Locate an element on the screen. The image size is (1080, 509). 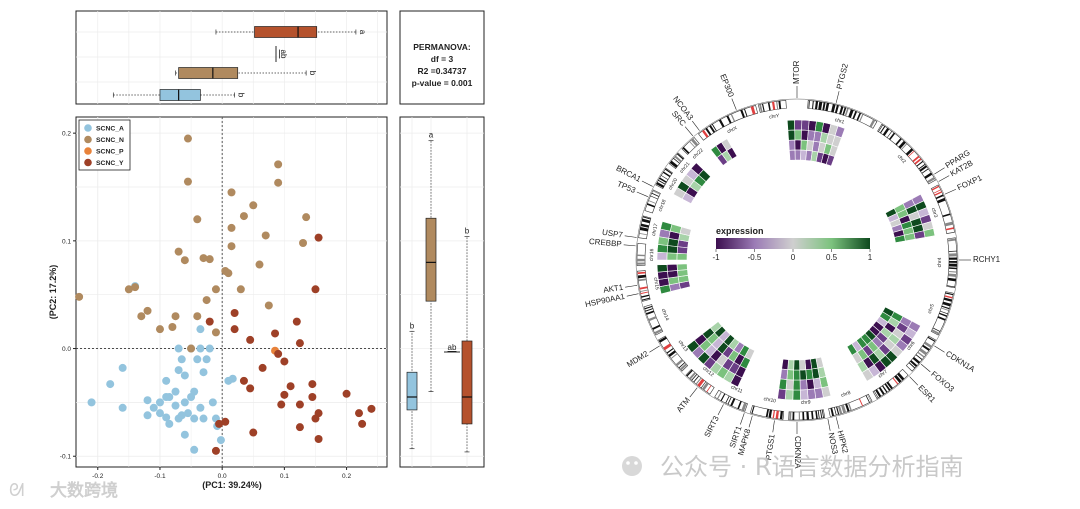
gene-label-rchy1: RCHY1 is located at coordinates (987, 259).